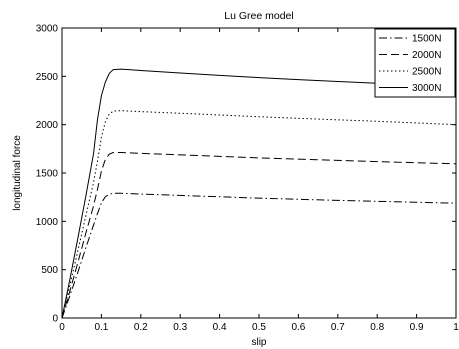  What do you see at coordinates (456, 327) in the screenshot?
I see `x-tick-label: 1` at bounding box center [456, 327].